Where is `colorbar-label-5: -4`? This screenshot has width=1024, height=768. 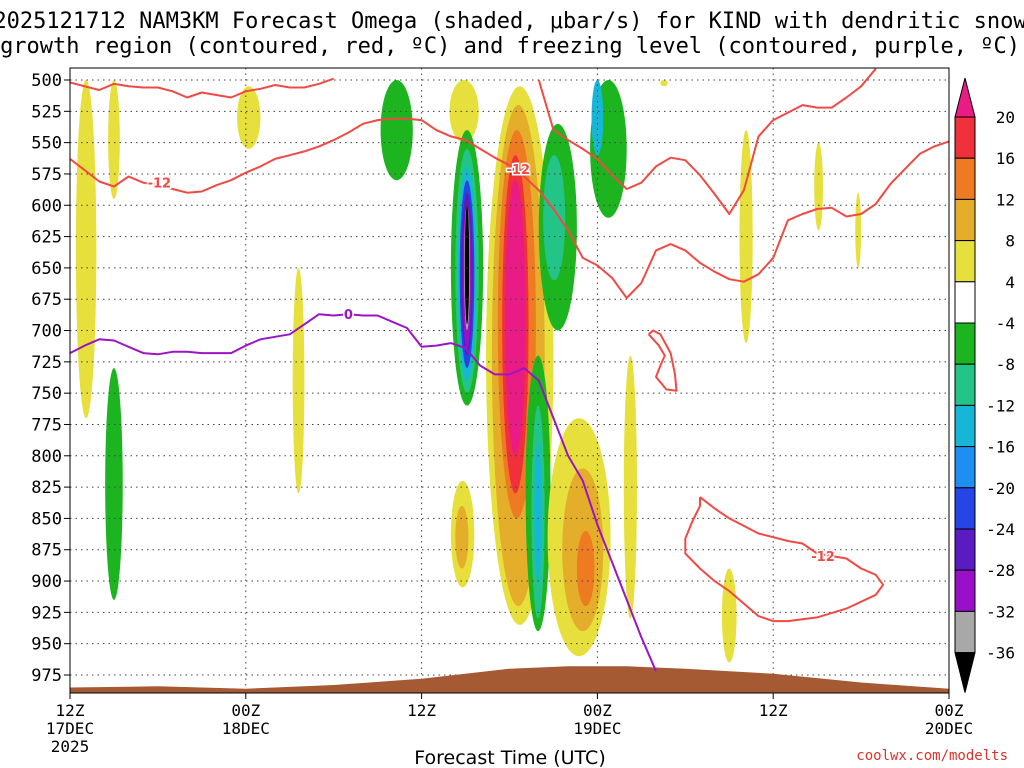
colorbar-label-5: -4 is located at coordinates (1005, 323).